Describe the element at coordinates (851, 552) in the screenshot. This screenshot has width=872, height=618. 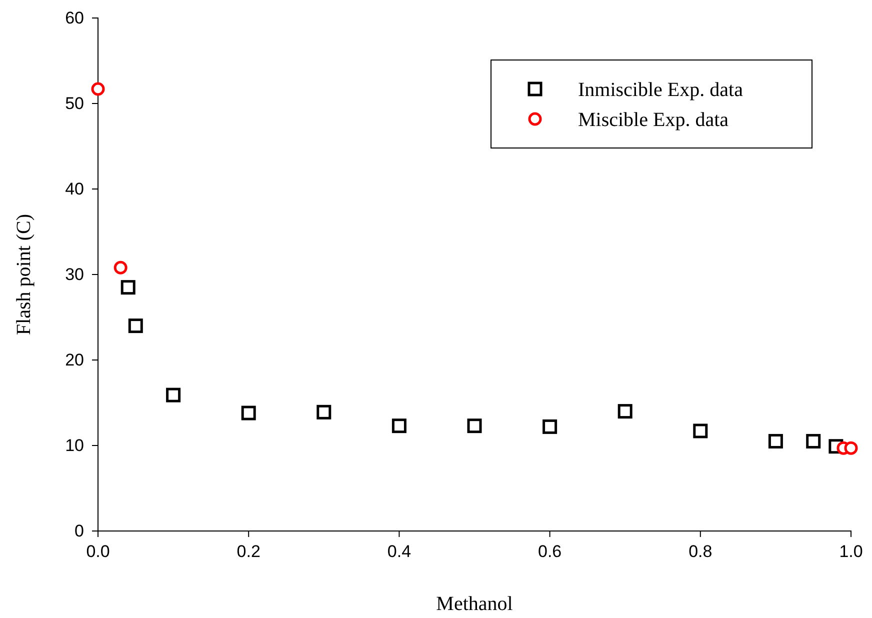
I see `x-tick-label: 1.0` at that location.